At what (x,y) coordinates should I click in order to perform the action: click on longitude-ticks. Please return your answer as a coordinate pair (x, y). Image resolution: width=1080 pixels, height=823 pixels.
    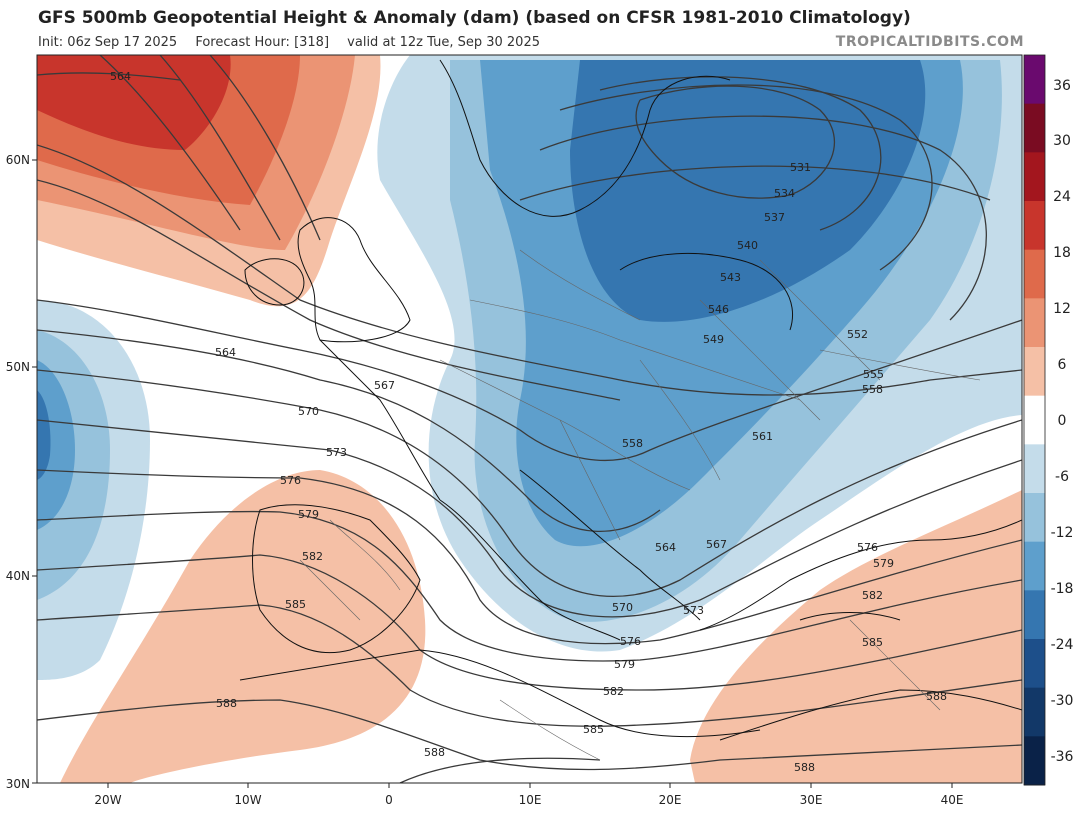
    Looking at the image, I should click on (530, 785).